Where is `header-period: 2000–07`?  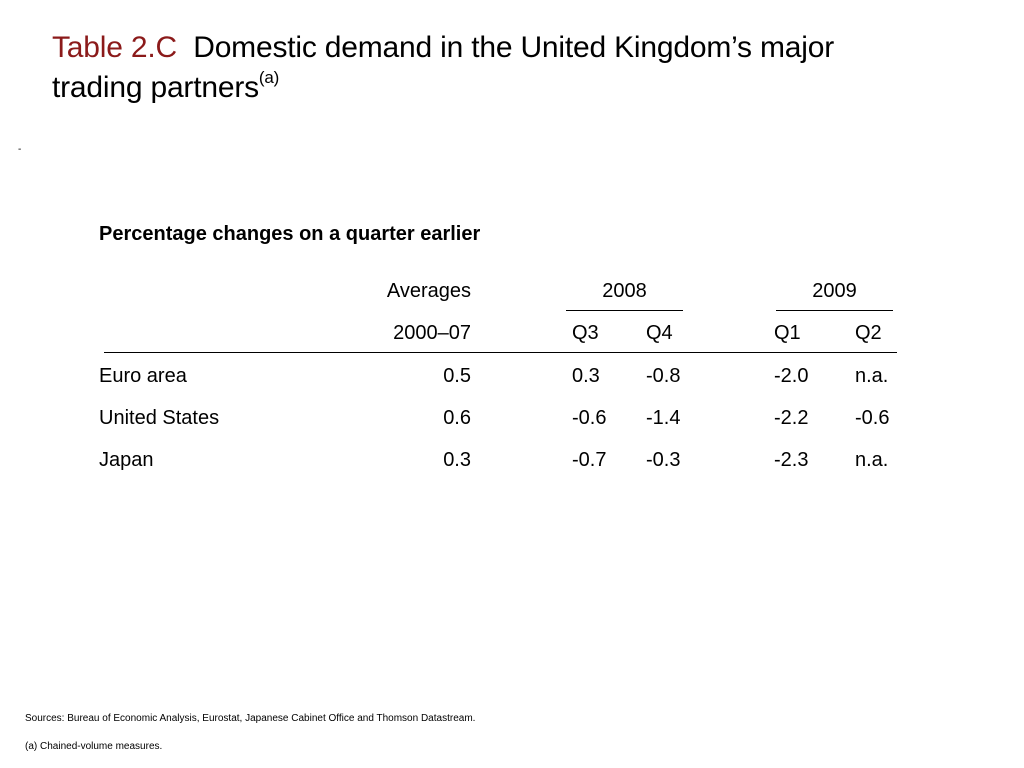 header-period: 2000–07 is located at coordinates (432, 333).